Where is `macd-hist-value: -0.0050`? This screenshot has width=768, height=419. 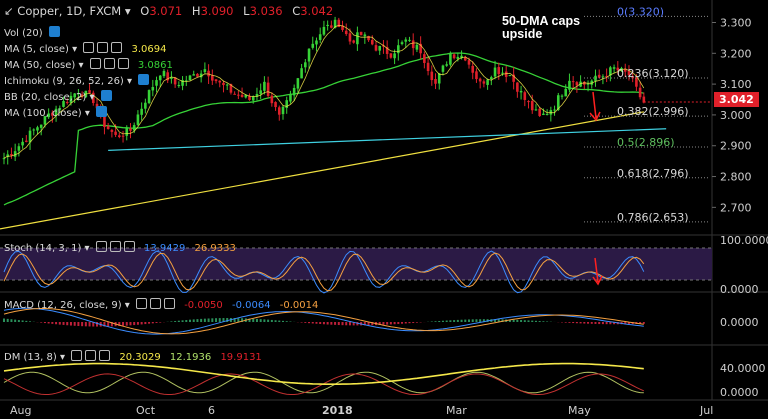 macd-hist-value: -0.0050 is located at coordinates (203, 305).